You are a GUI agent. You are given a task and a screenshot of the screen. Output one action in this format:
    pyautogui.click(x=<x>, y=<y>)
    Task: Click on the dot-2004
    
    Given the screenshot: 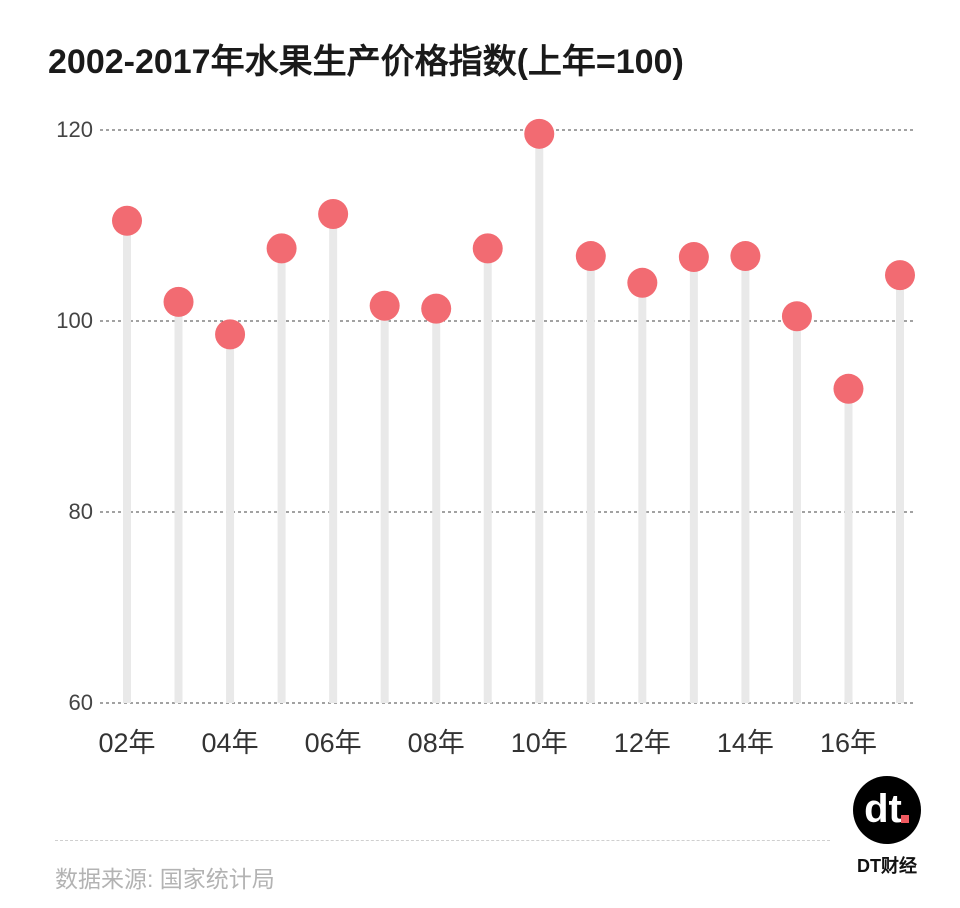 What is the action you would take?
    pyautogui.click(x=230, y=334)
    